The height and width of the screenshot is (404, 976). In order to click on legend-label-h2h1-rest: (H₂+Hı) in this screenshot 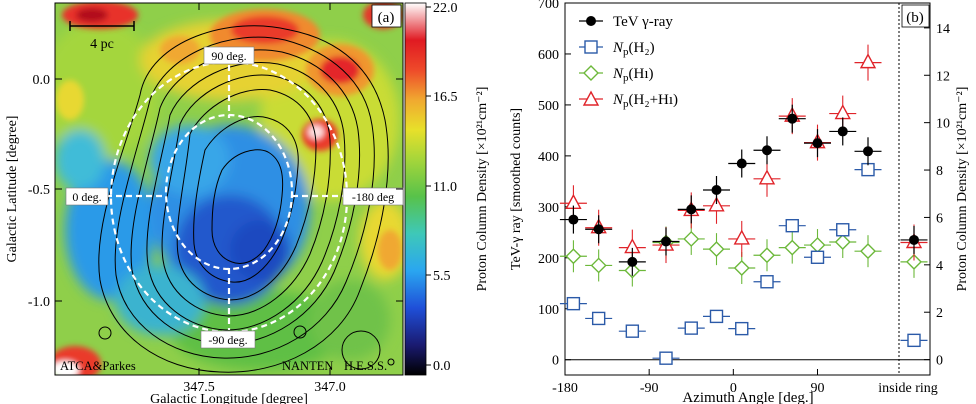, I will do `click(654, 100)`.